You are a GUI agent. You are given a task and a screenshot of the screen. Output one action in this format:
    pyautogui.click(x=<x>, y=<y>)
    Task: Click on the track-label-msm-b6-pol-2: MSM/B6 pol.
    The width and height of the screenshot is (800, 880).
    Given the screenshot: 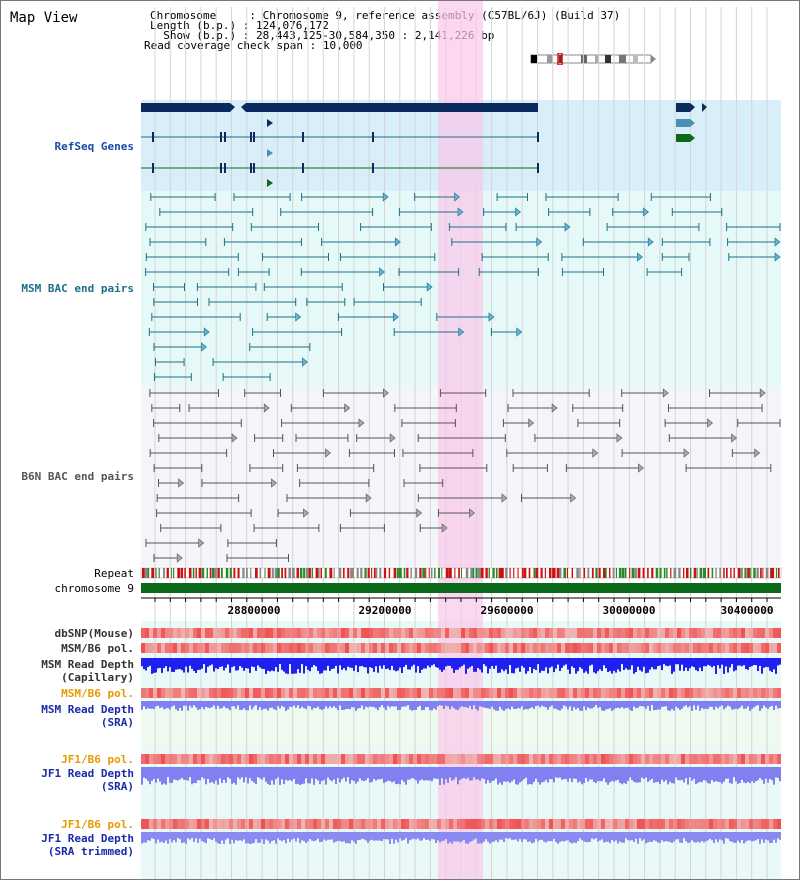 What is the action you would take?
    pyautogui.click(x=97, y=693)
    